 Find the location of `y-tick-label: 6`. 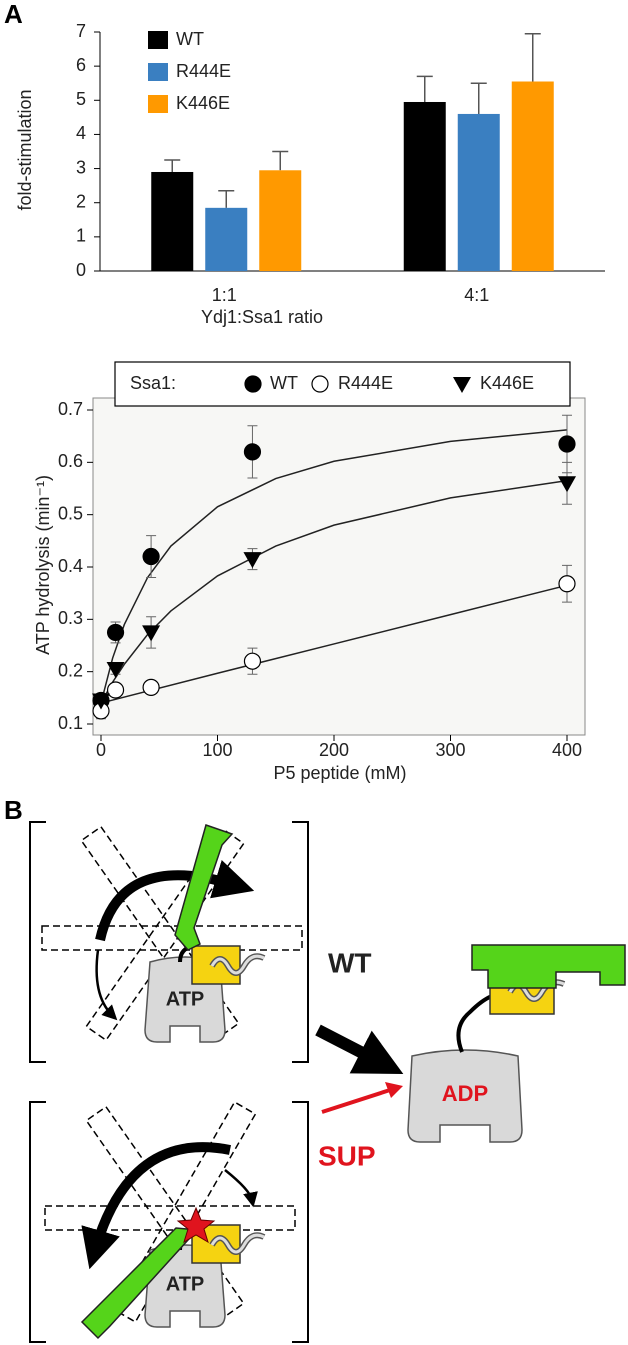

y-tick-label: 6 is located at coordinates (81, 65).